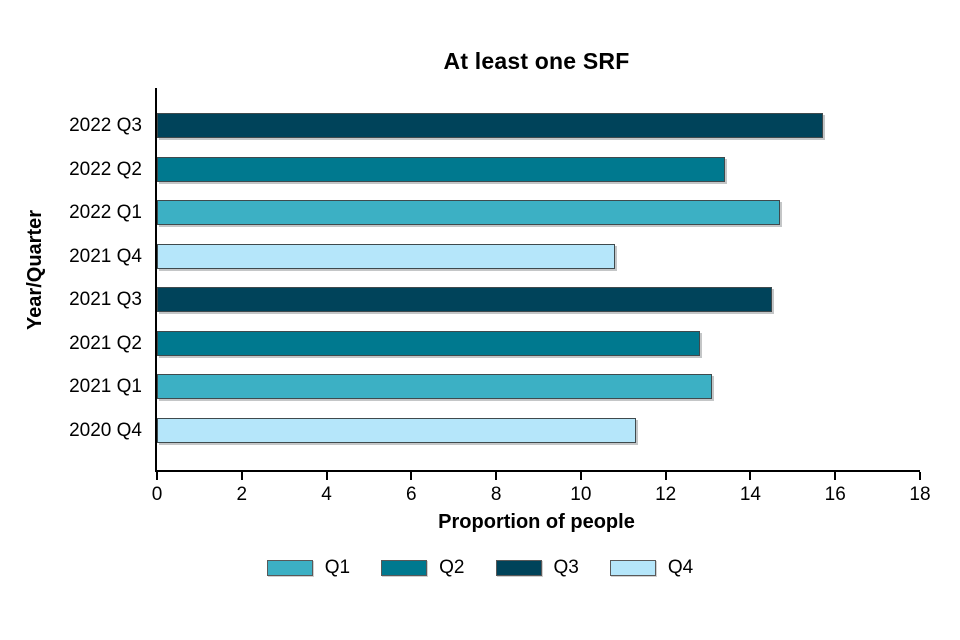 This screenshot has height=640, width=960. I want to click on y-category-label: 2021 Q4, so click(105, 256).